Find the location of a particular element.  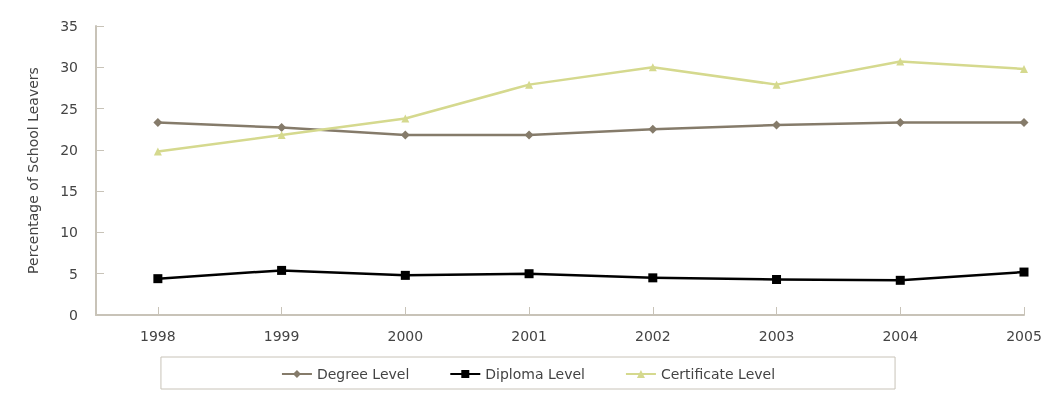

y-tick-label: 20 is located at coordinates (69, 149).